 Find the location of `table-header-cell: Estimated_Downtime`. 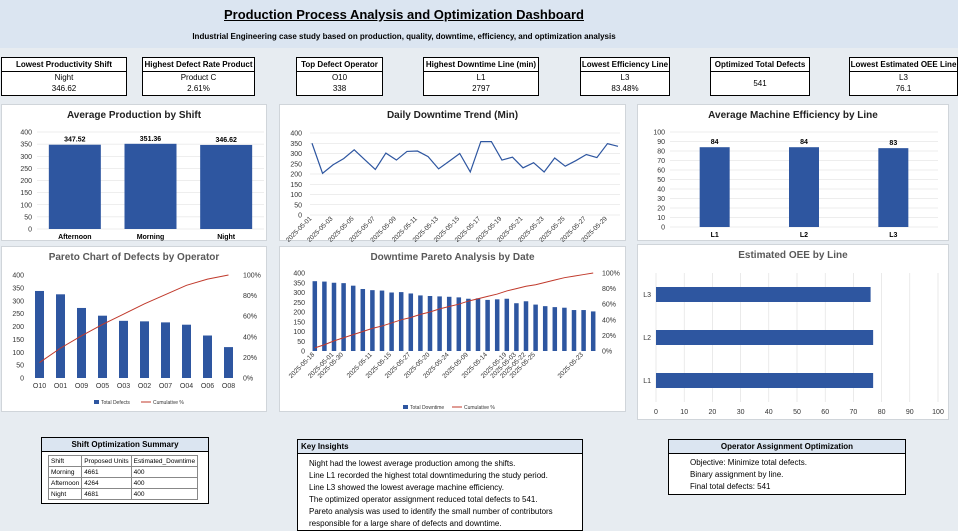

table-header-cell: Estimated_Downtime is located at coordinates (164, 461).